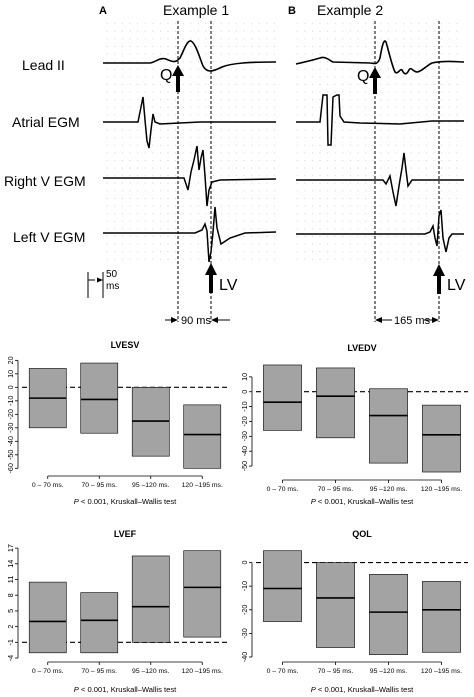  What do you see at coordinates (103, 11) in the screenshot?
I see `panel-a-letter: A` at bounding box center [103, 11].